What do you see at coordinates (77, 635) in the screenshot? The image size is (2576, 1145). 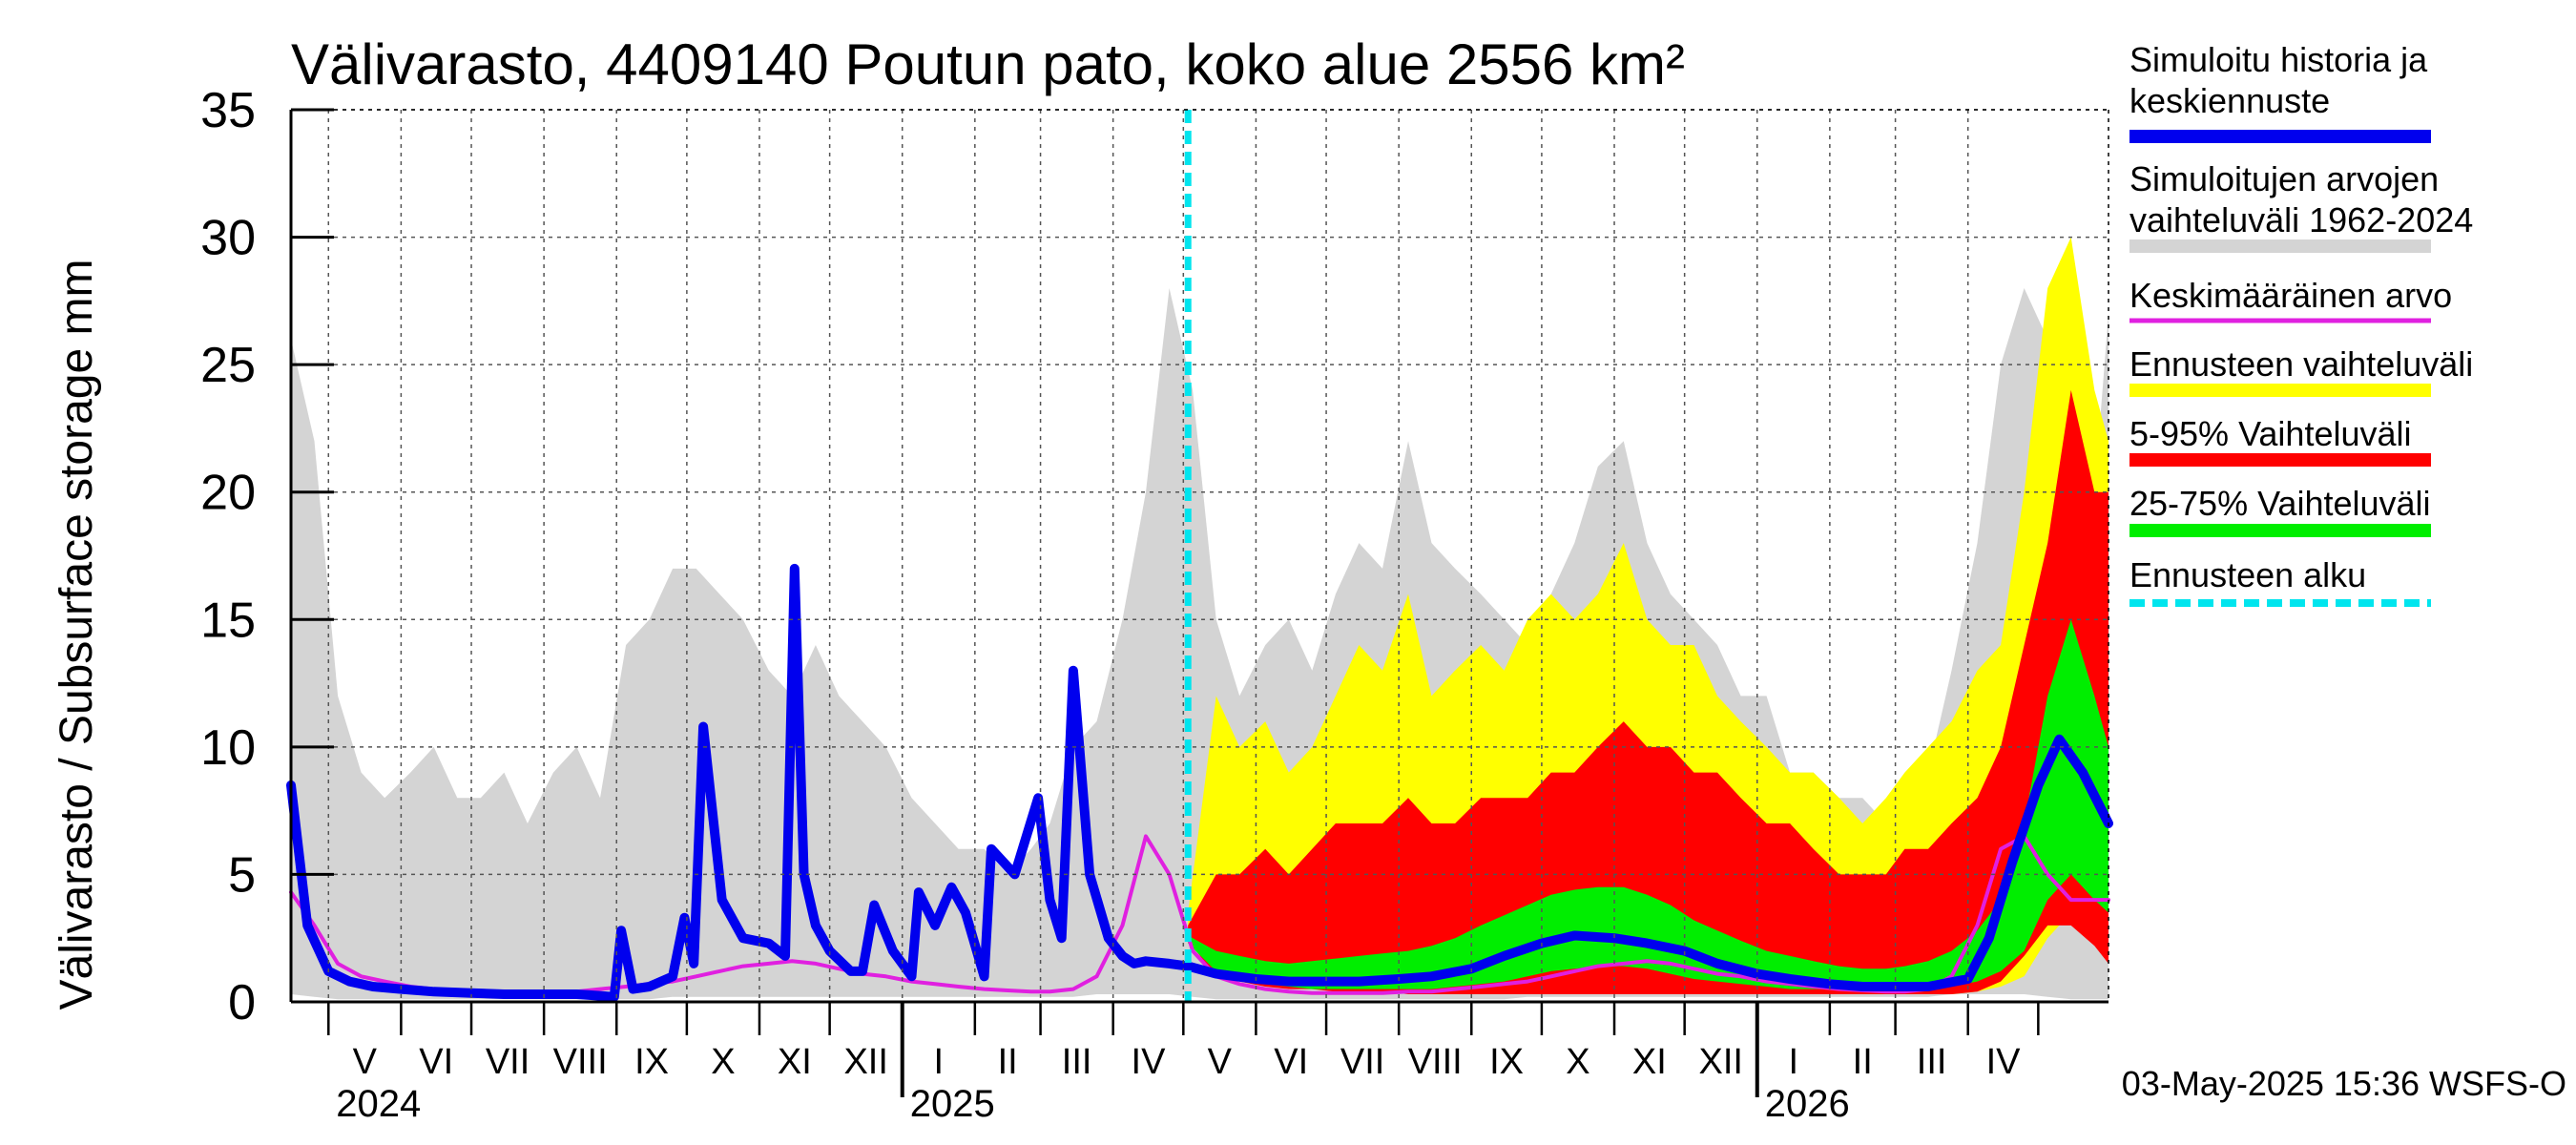 I see `y-axis-label: Välivarasto / Subsurface storage mm` at bounding box center [77, 635].